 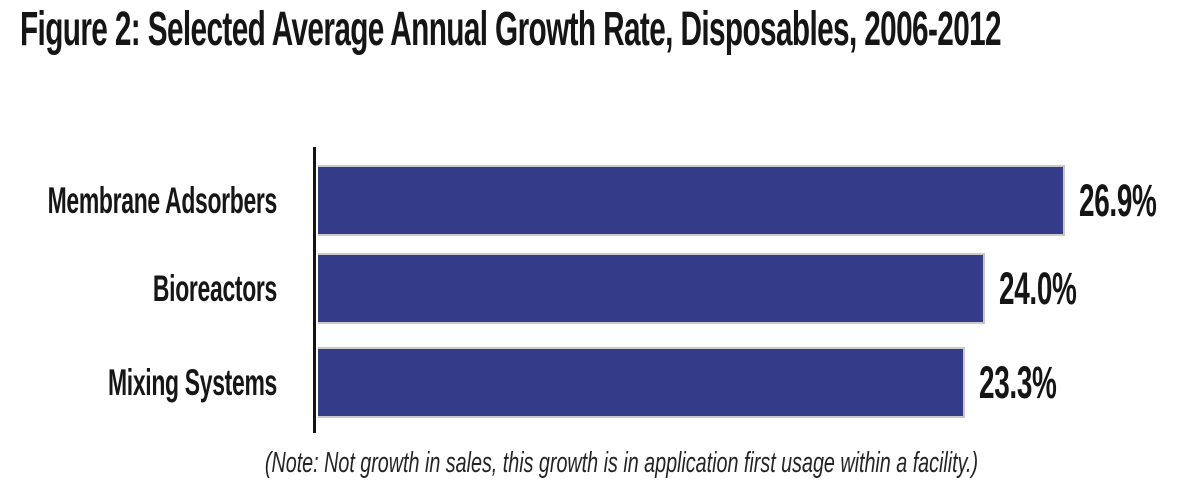 What do you see at coordinates (214, 288) in the screenshot?
I see `category-label: Bioreactors` at bounding box center [214, 288].